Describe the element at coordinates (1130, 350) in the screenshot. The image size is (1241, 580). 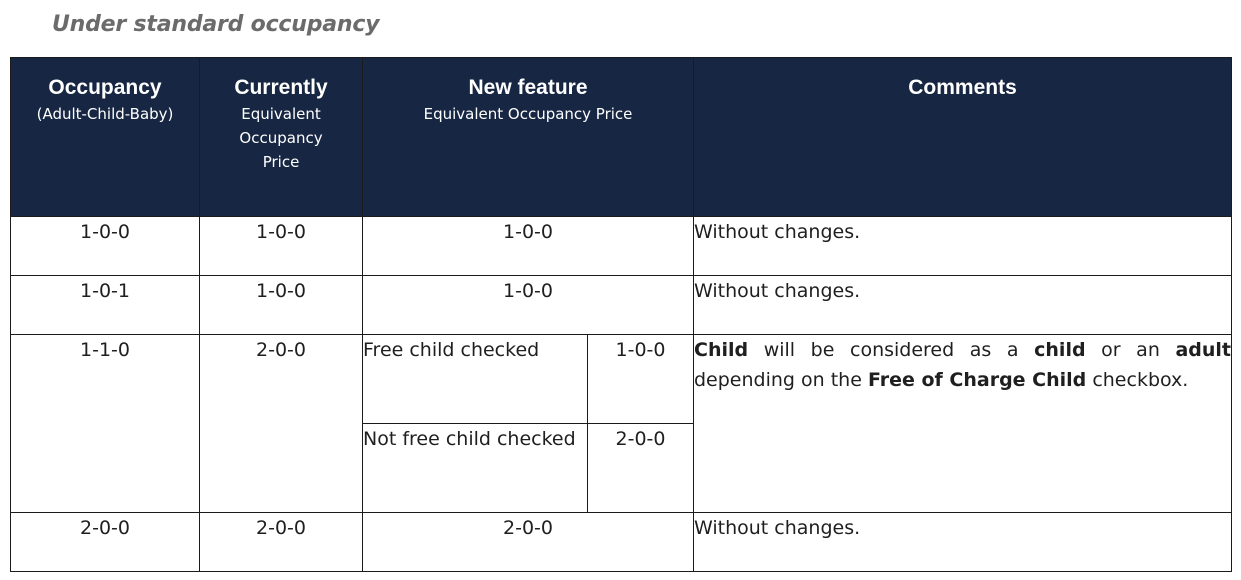
I see `comment-text: or an` at that location.